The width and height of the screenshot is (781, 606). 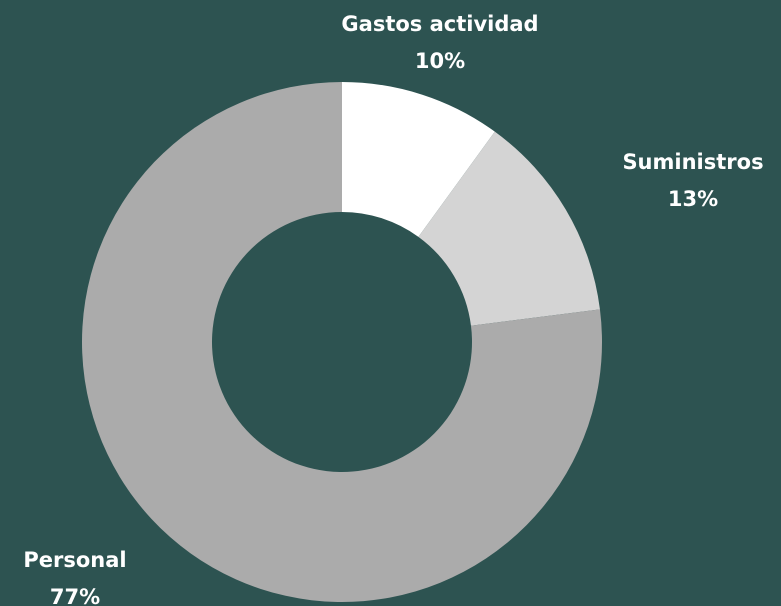 What do you see at coordinates (440, 61) in the screenshot?
I see `slice-value-label: 10%` at bounding box center [440, 61].